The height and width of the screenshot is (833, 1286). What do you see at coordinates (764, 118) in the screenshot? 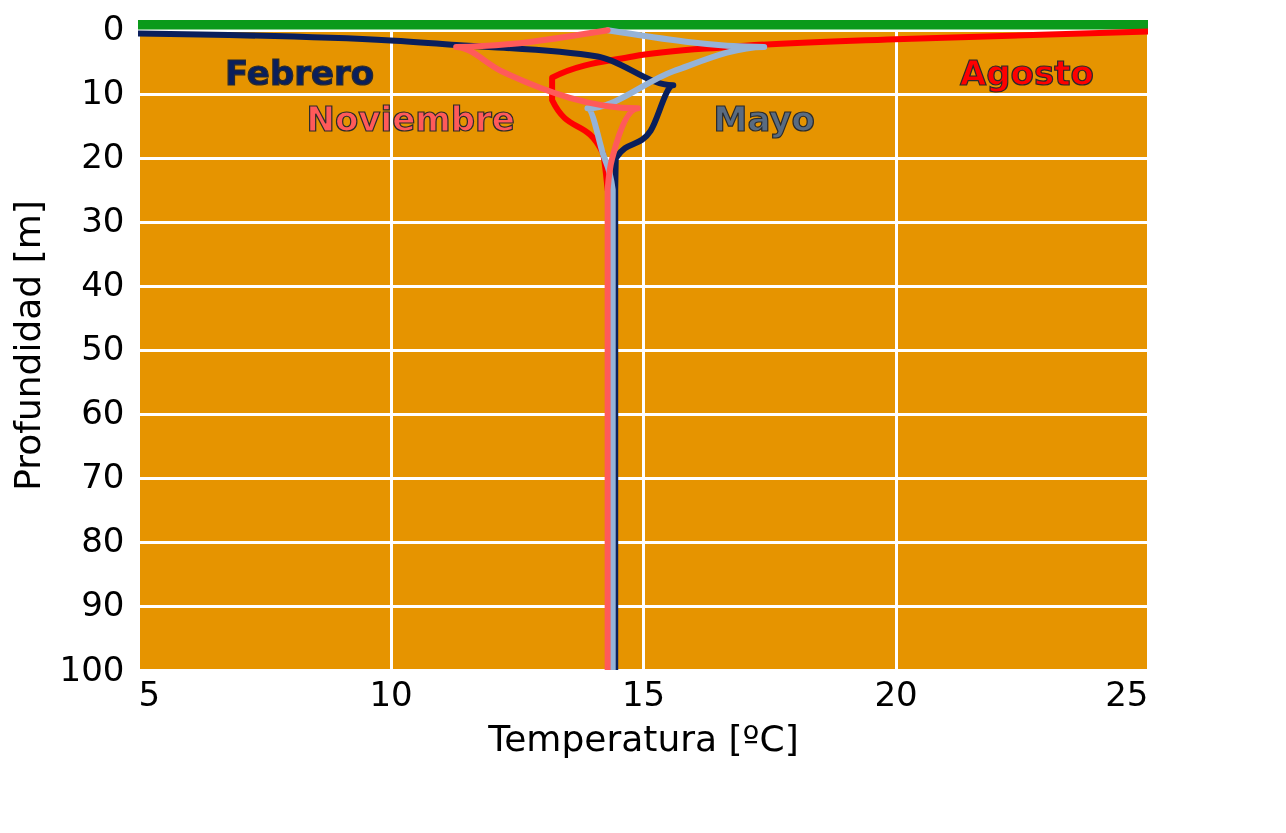
I see `series-label: Mayo` at bounding box center [764, 118].